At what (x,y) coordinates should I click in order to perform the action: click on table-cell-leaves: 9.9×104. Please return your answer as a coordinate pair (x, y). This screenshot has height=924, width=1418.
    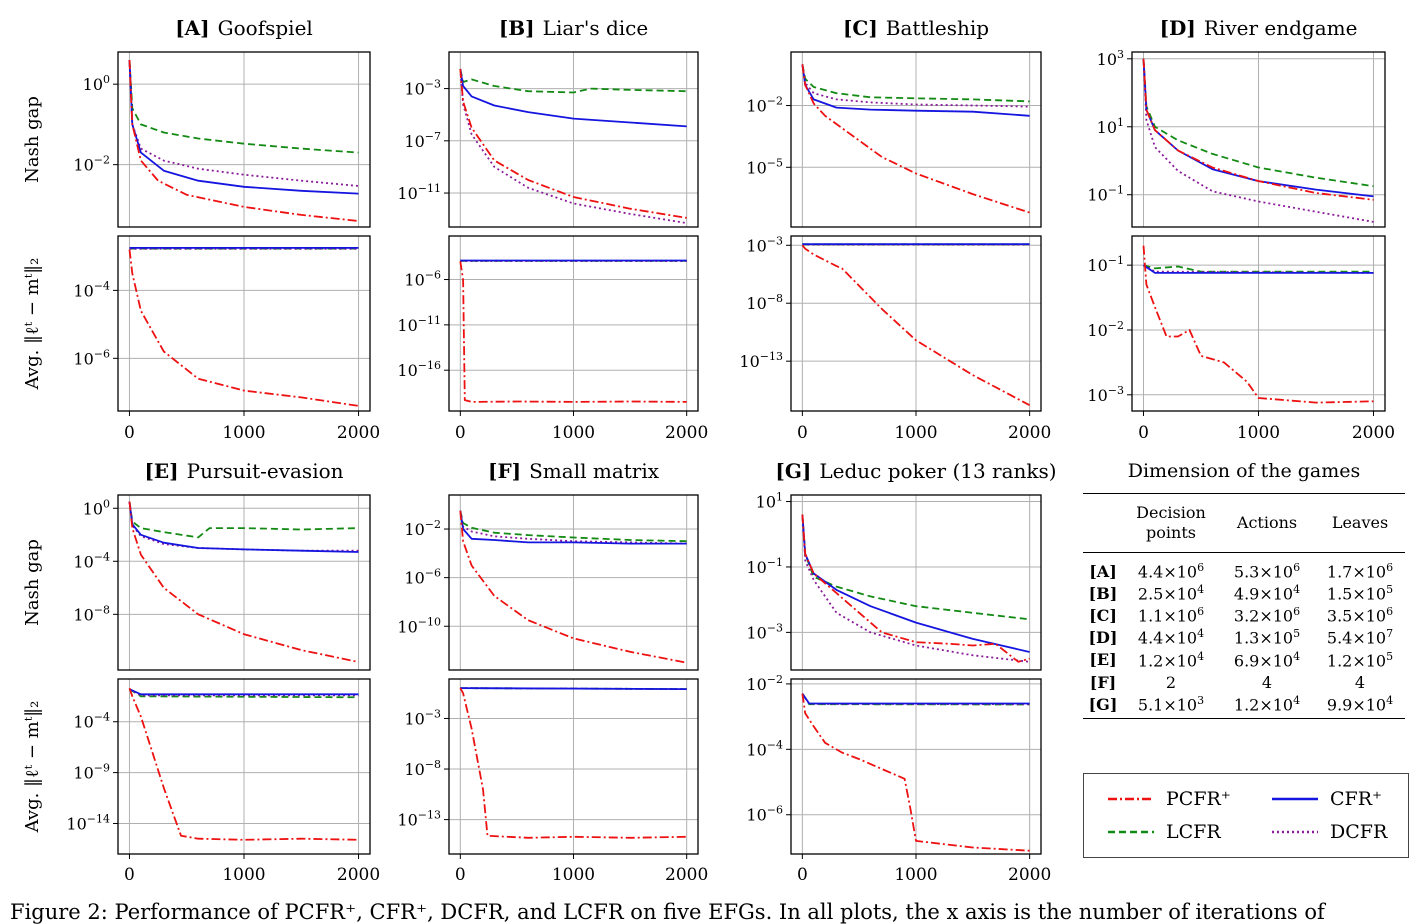
    Looking at the image, I should click on (1360, 704).